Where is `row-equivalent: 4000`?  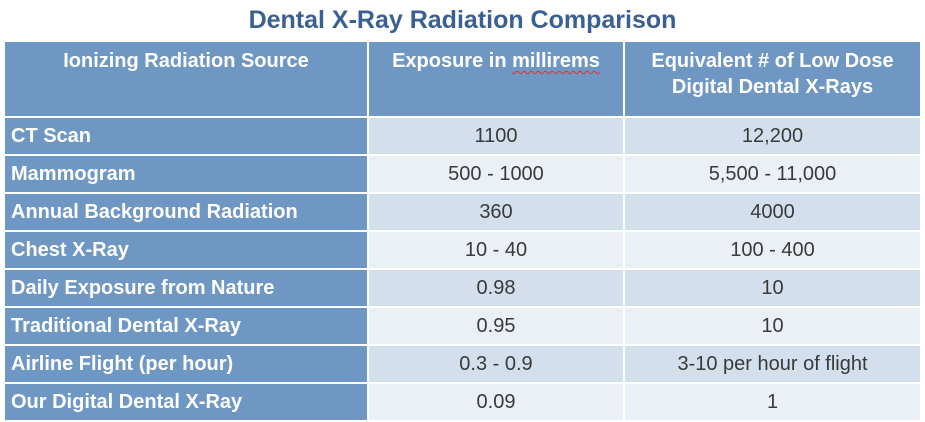
row-equivalent: 4000 is located at coordinates (772, 212).